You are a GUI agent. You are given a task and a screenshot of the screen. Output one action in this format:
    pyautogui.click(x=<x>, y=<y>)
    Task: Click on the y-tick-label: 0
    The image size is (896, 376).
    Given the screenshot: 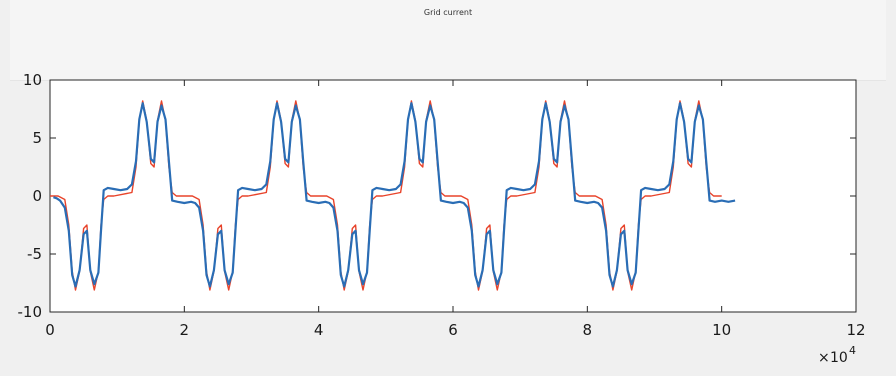 What is the action you would take?
    pyautogui.click(x=37, y=196)
    